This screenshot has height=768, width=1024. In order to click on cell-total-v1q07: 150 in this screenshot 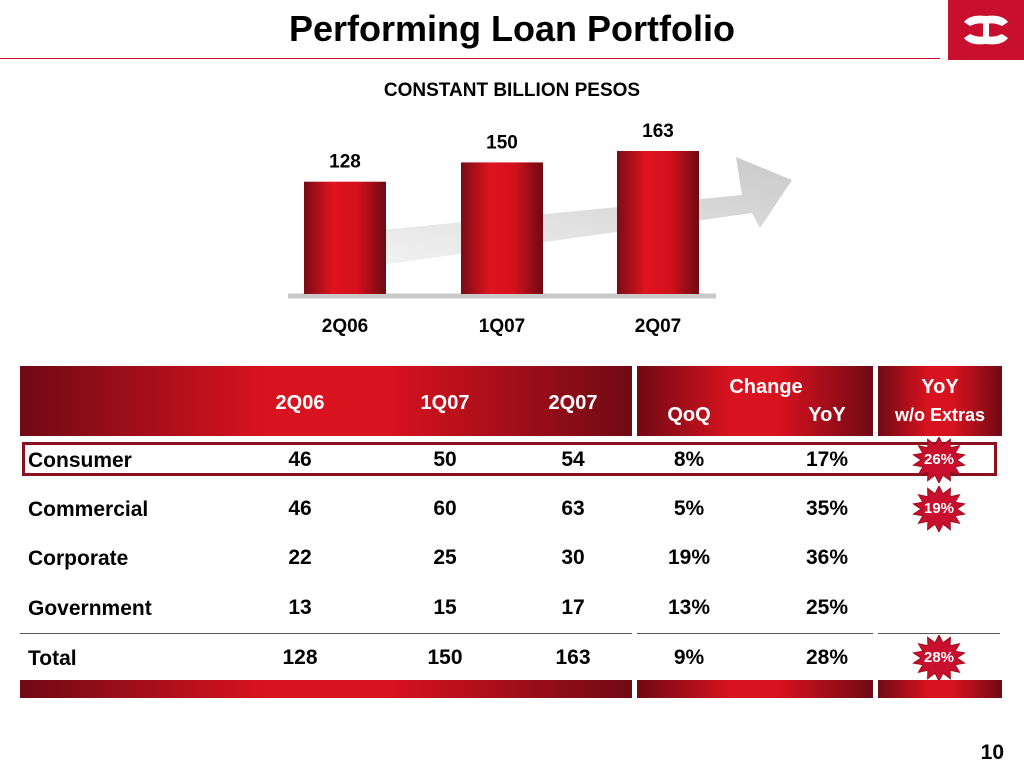, I will do `click(445, 657)`.